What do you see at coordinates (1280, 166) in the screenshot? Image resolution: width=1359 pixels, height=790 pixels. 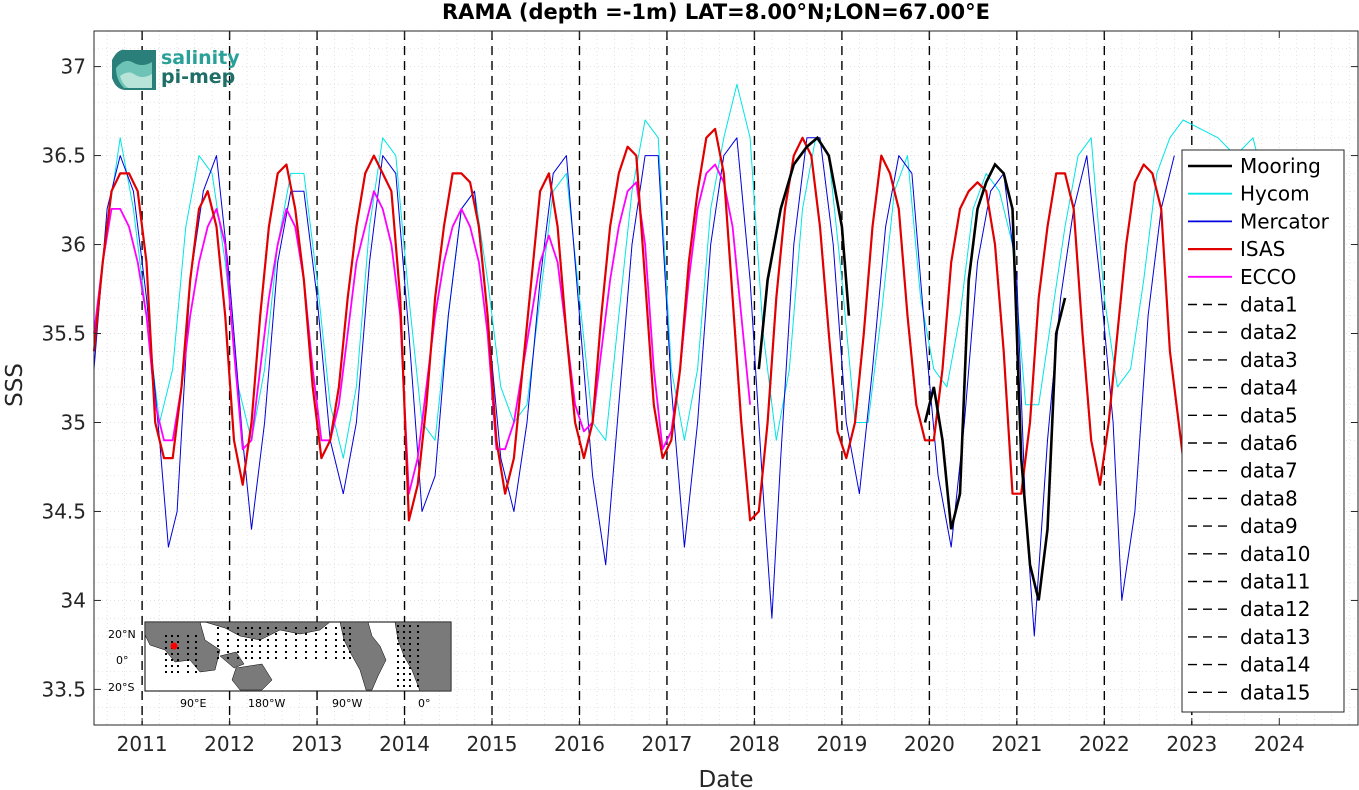 I see `legend-label: Mooring` at bounding box center [1280, 166].